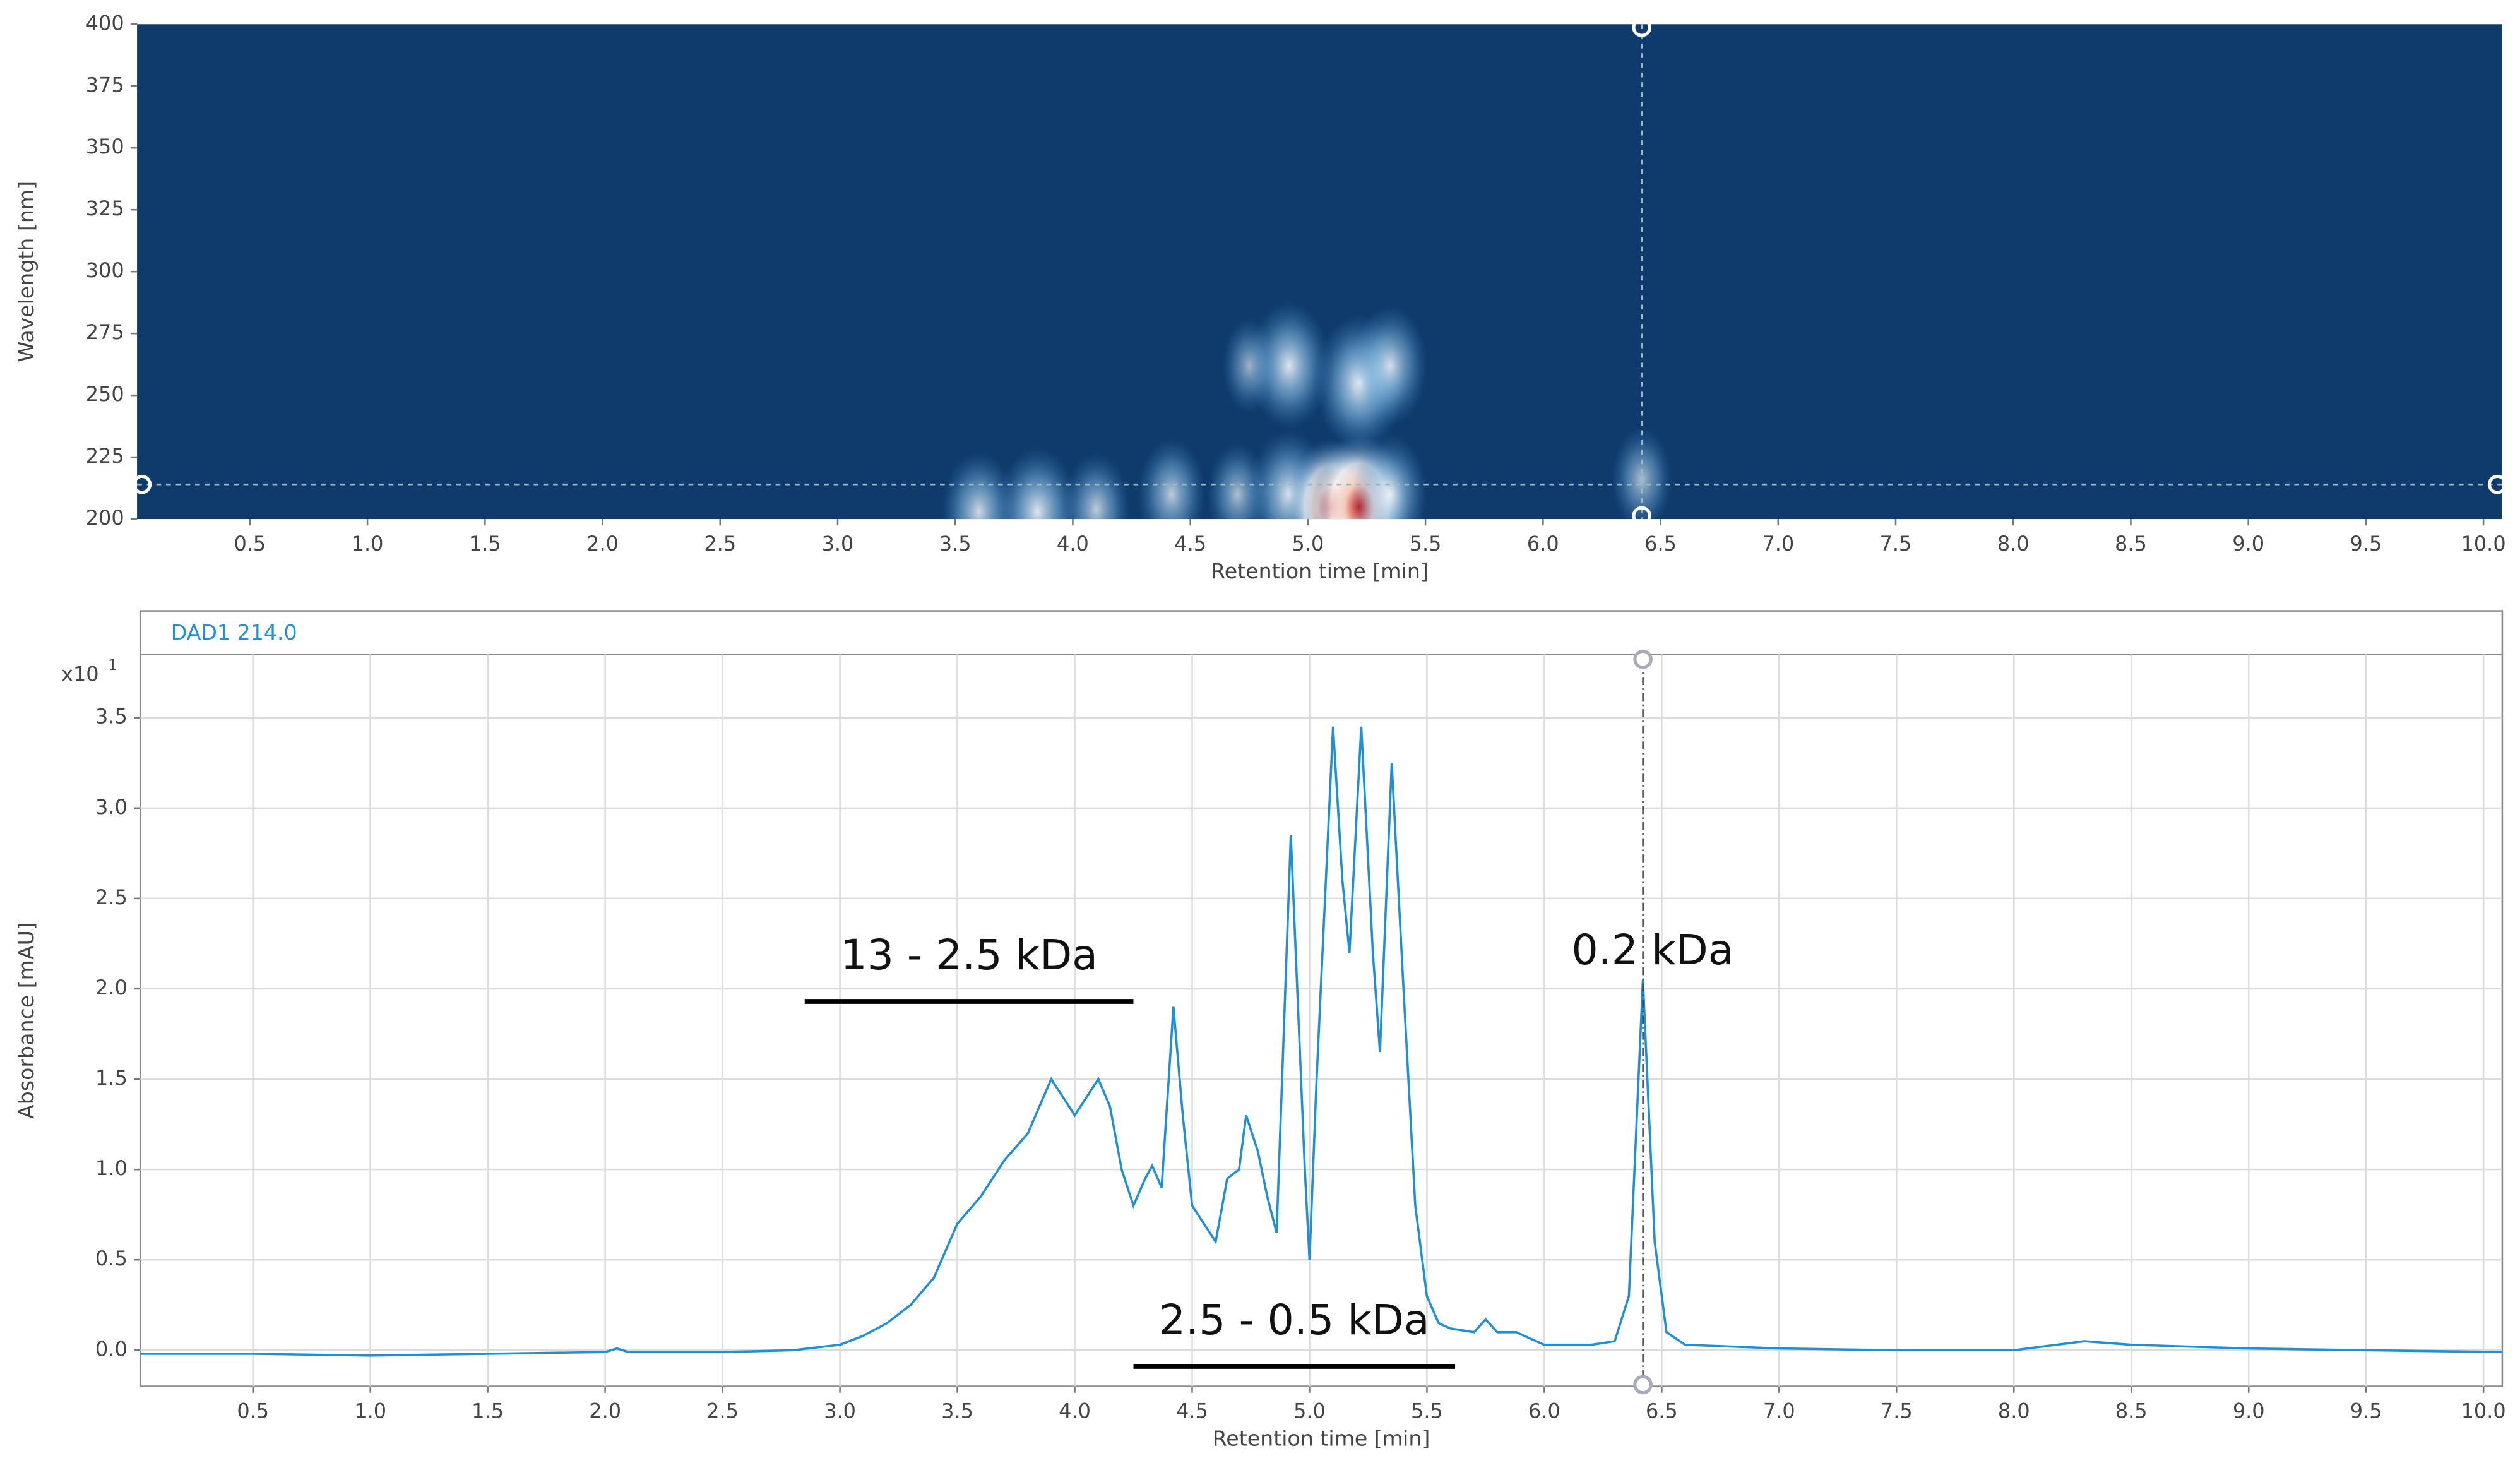 The image size is (2520, 1463). What do you see at coordinates (111, 1078) in the screenshot?
I see `y-tick-label: 1.5` at bounding box center [111, 1078].